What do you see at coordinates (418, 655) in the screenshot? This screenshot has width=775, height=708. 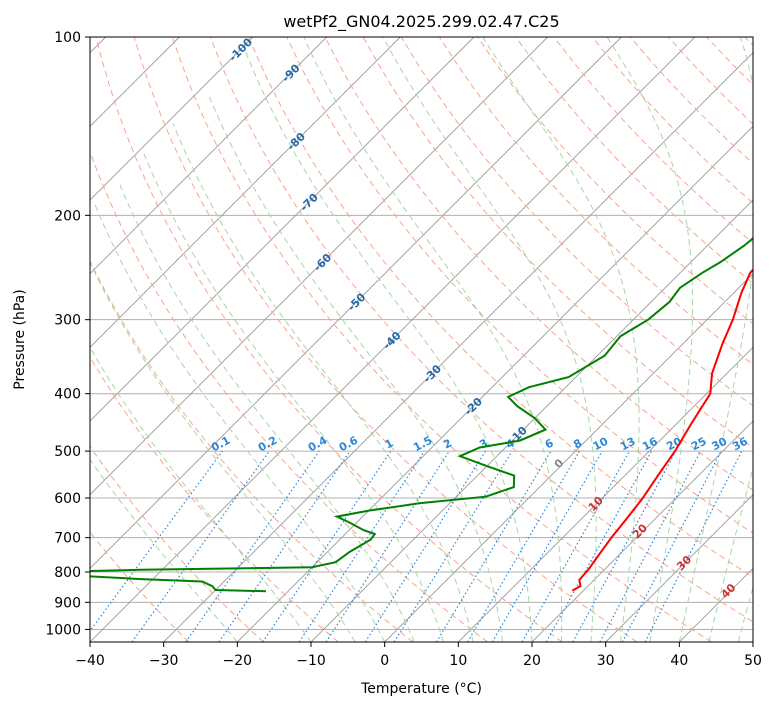 I see `x-axis-ticks: −40 −30 −20 −10 0 10 20 30 40 50` at bounding box center [418, 655].